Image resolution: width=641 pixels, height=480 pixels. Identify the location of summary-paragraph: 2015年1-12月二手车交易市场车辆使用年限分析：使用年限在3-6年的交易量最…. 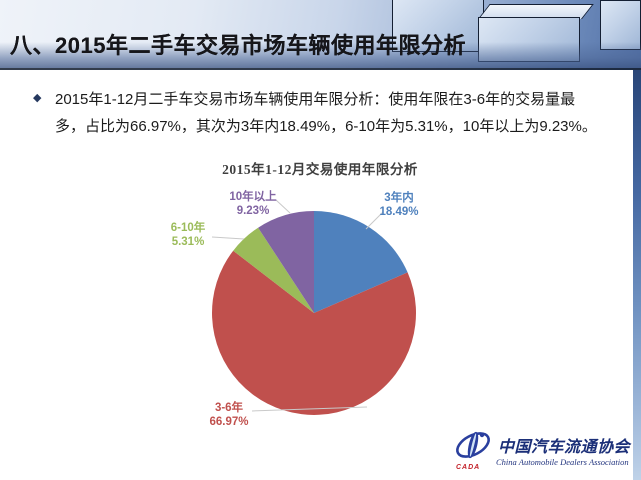
(327, 113).